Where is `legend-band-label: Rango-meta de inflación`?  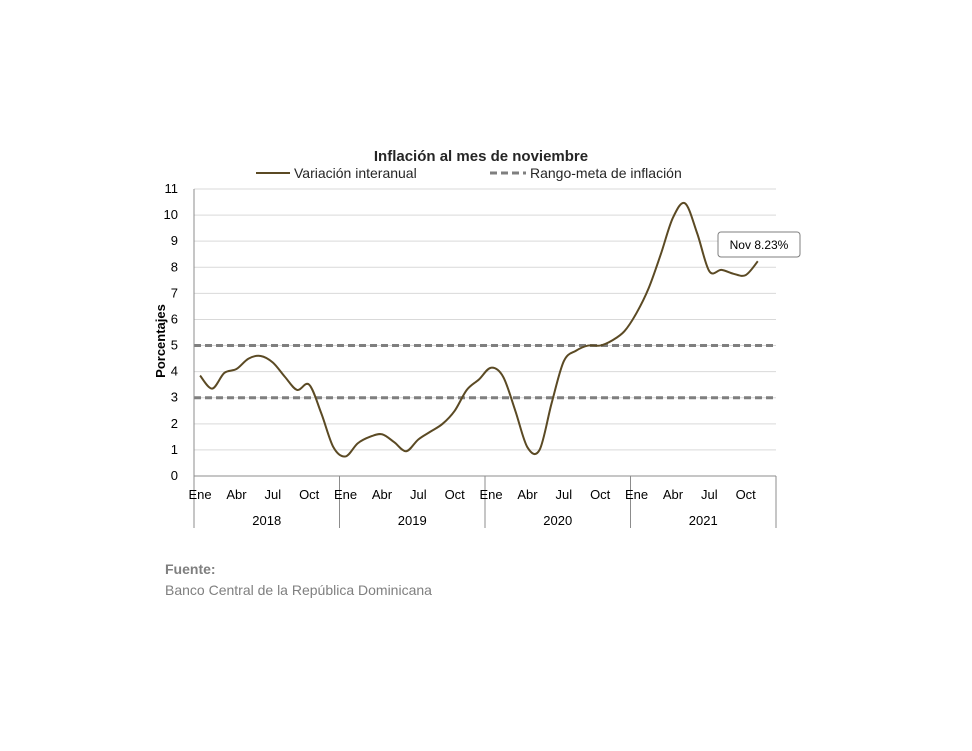
legend-band-label: Rango-meta de inflación is located at coordinates (606, 173).